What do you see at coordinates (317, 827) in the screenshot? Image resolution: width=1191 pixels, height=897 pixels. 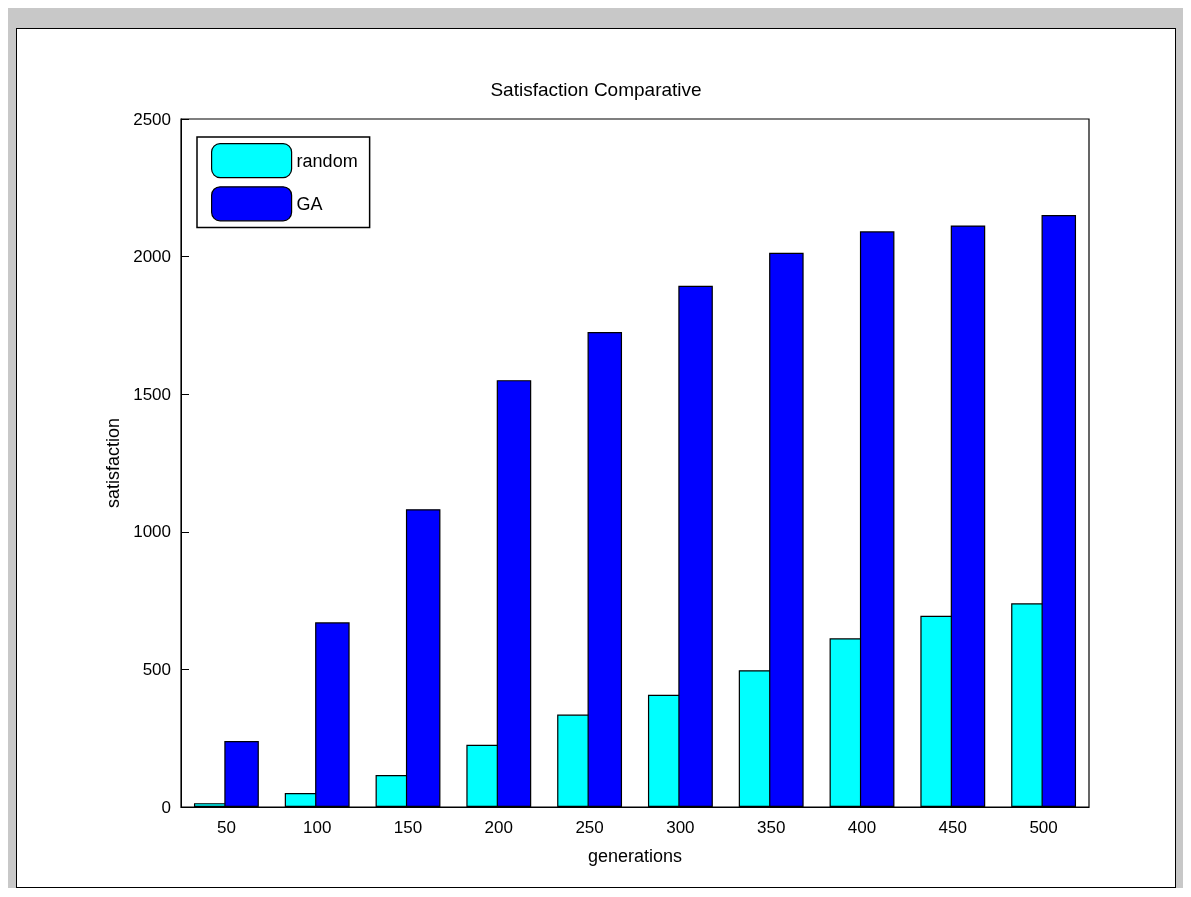 I see `x-tick-label: 100` at bounding box center [317, 827].